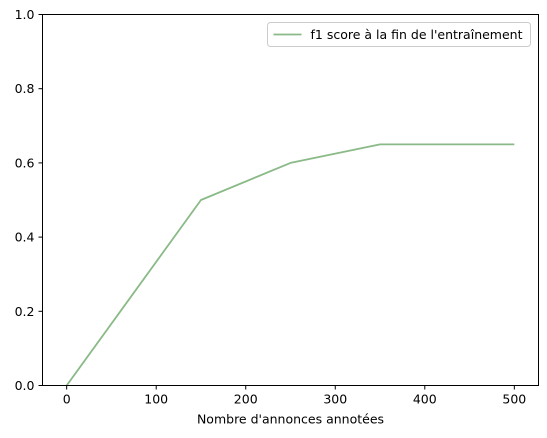 Image resolution: width=547 pixels, height=438 pixels. I want to click on legend: f1 score à la fin de l'entraînement, so click(399, 34).